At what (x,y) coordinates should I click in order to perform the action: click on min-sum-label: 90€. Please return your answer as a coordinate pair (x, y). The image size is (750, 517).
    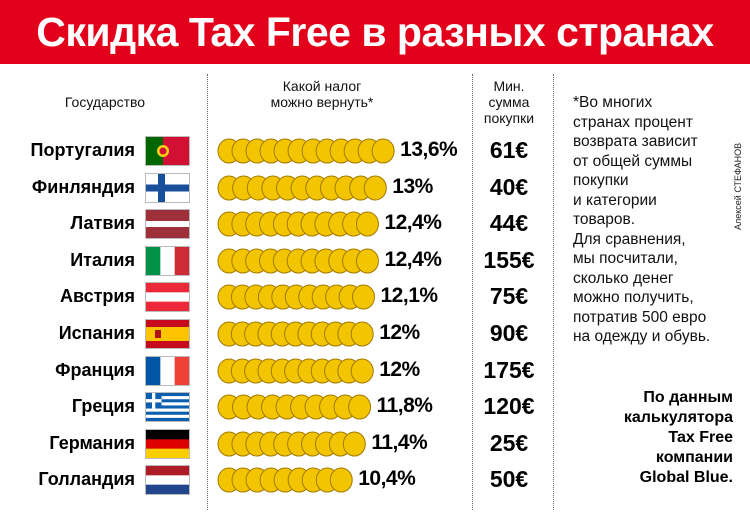
    Looking at the image, I should click on (509, 333).